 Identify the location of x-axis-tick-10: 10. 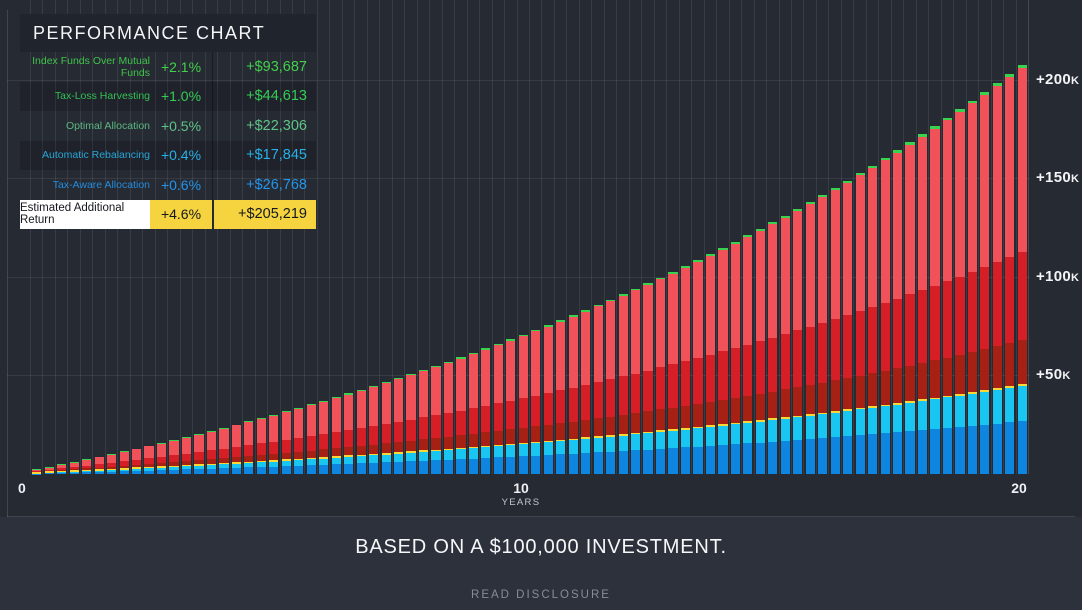
(521, 488).